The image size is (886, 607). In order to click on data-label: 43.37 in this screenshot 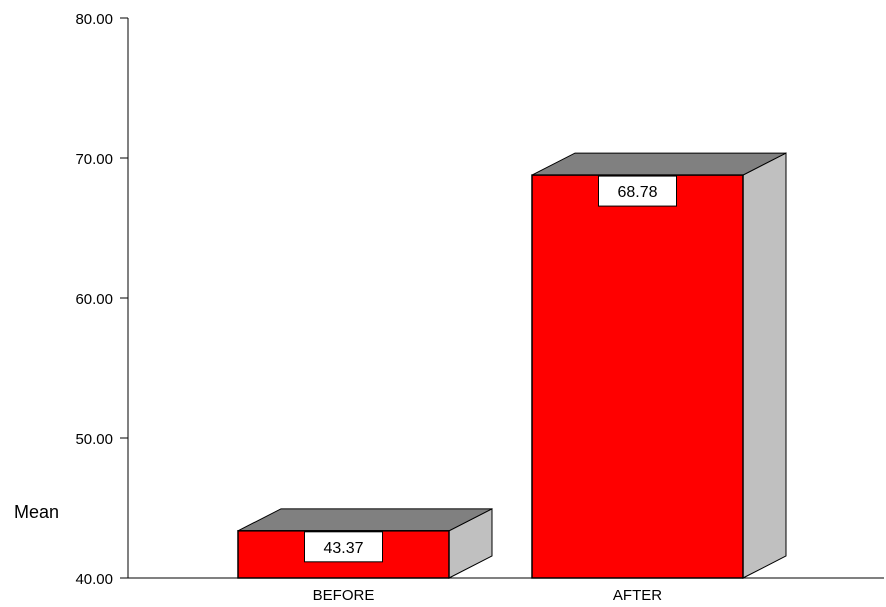, I will do `click(343, 548)`.